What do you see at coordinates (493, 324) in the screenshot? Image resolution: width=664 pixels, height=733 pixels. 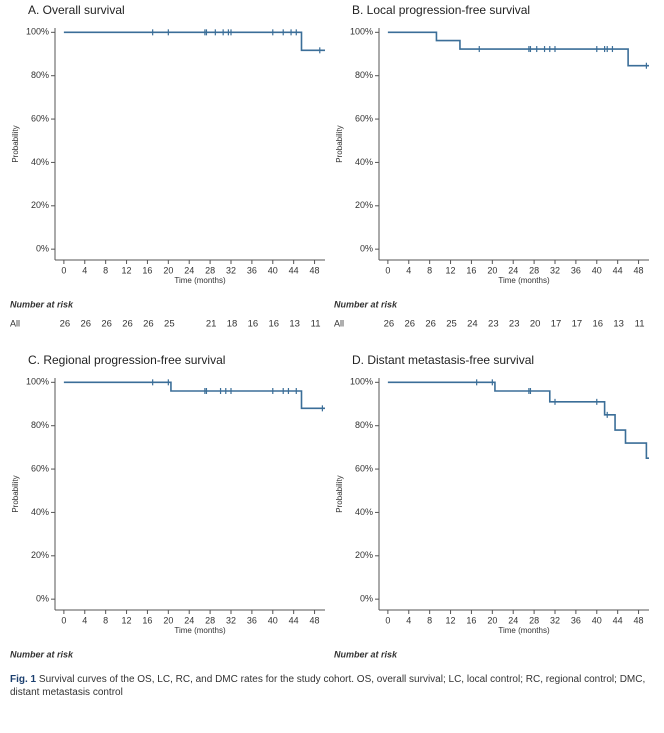 I see `risk-value: 23` at bounding box center [493, 324].